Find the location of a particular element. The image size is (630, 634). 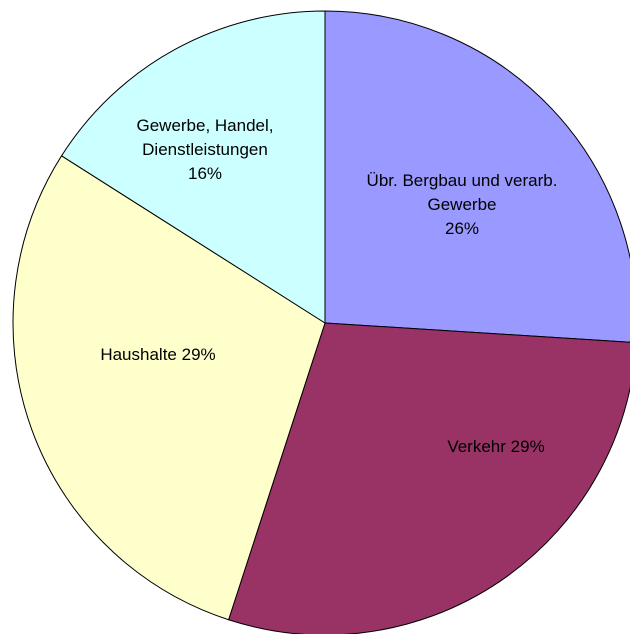

value-label: 26% is located at coordinates (462, 228).